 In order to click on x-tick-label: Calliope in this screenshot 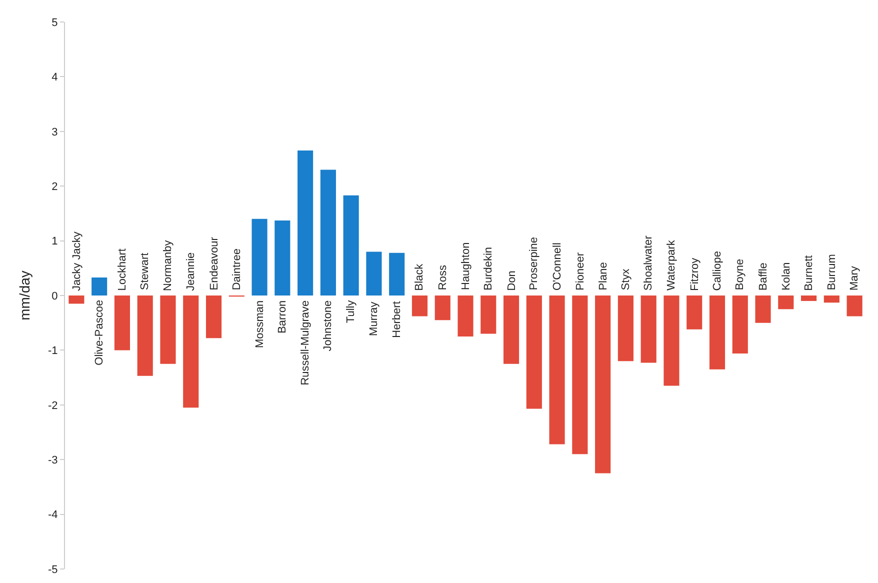, I will do `click(718, 270)`.